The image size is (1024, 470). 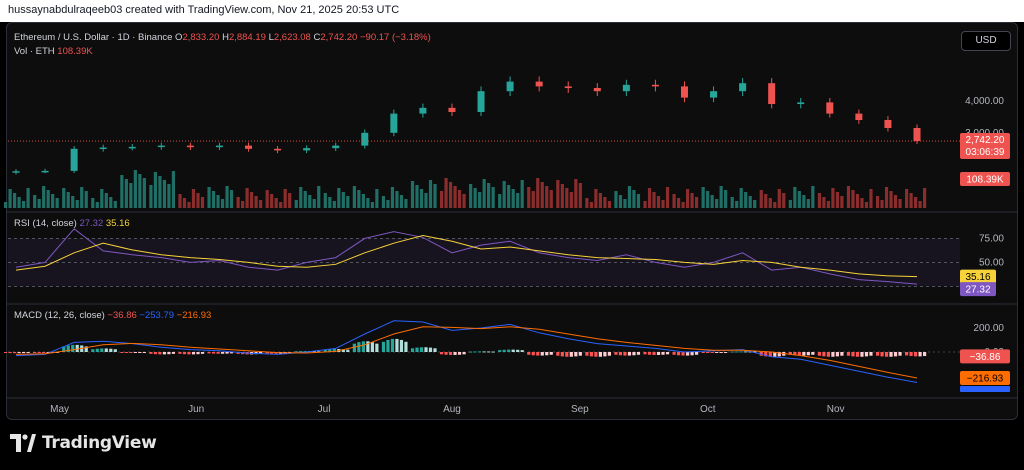 I want to click on volume-badge-label: 108.39K, so click(x=985, y=180).